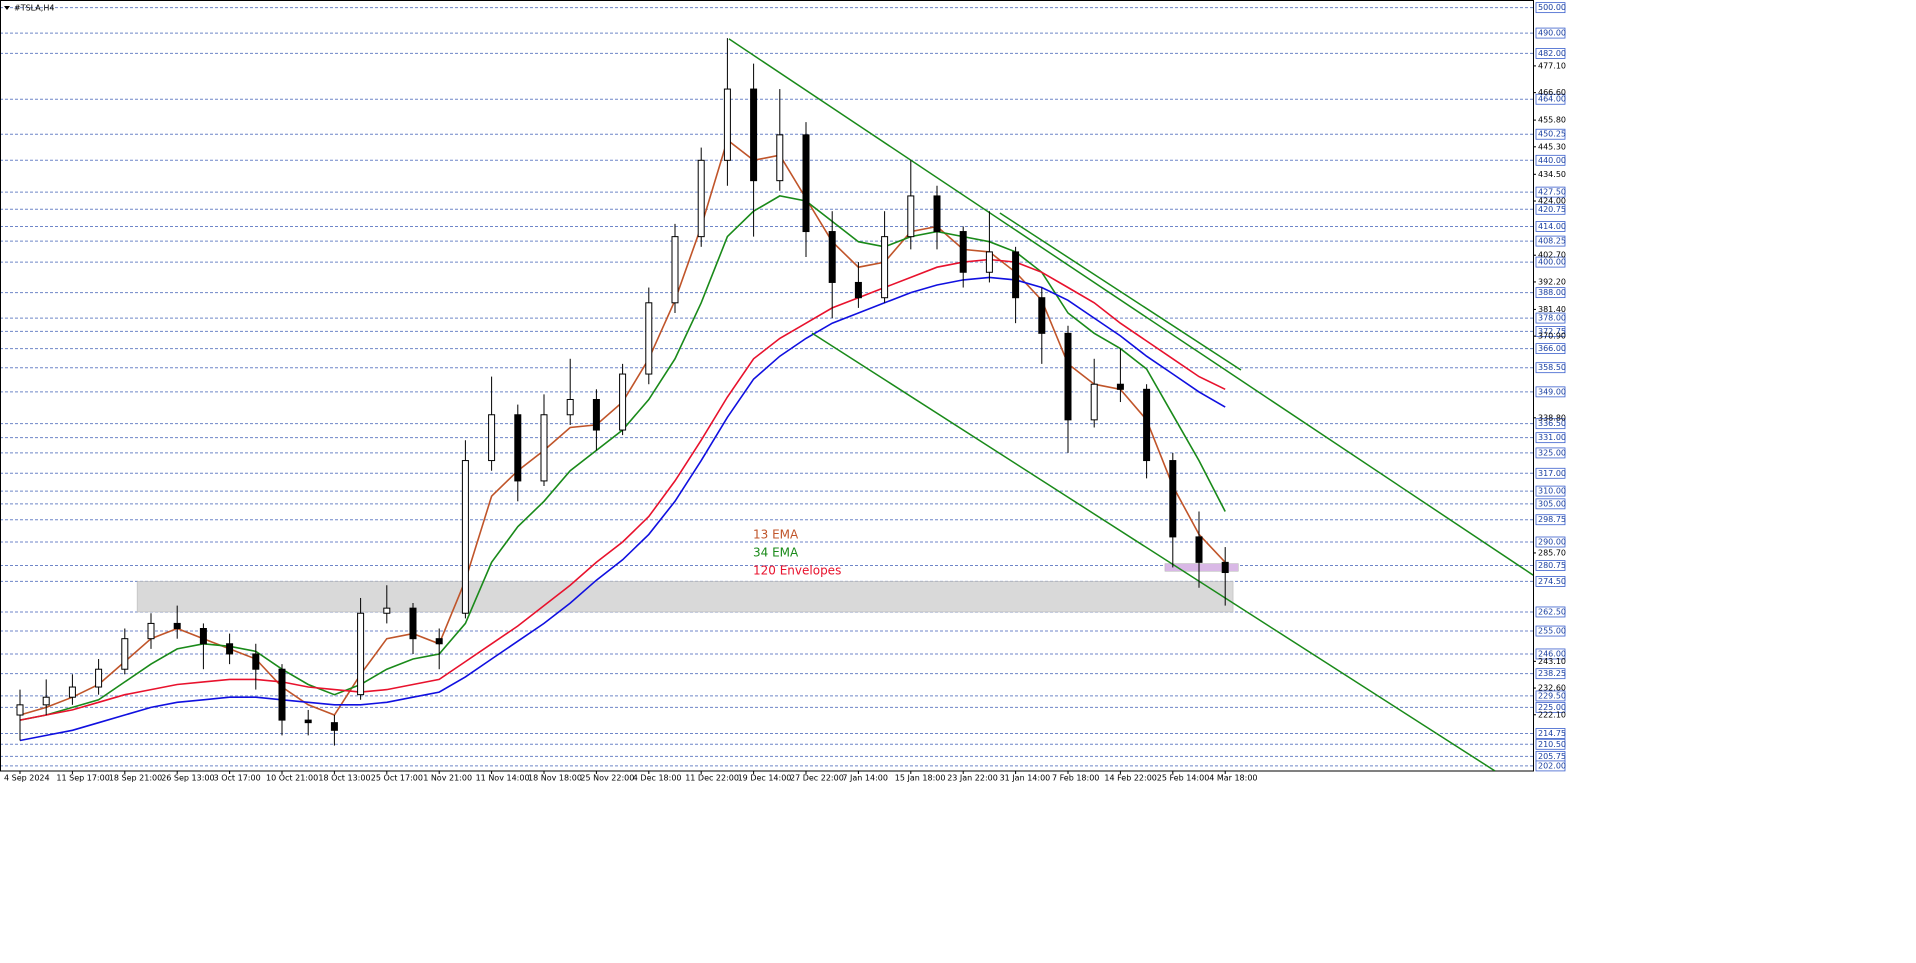  Describe the element at coordinates (1552, 292) in the screenshot. I see `level-label: 388.00` at that location.